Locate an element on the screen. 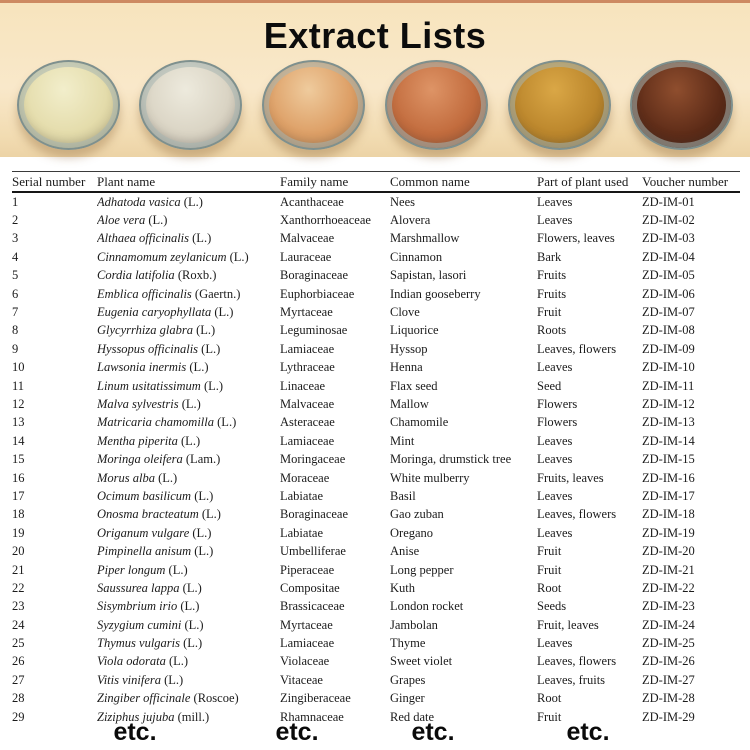  cell-common-name: Moringa, drumstick tree is located at coordinates (451, 459).